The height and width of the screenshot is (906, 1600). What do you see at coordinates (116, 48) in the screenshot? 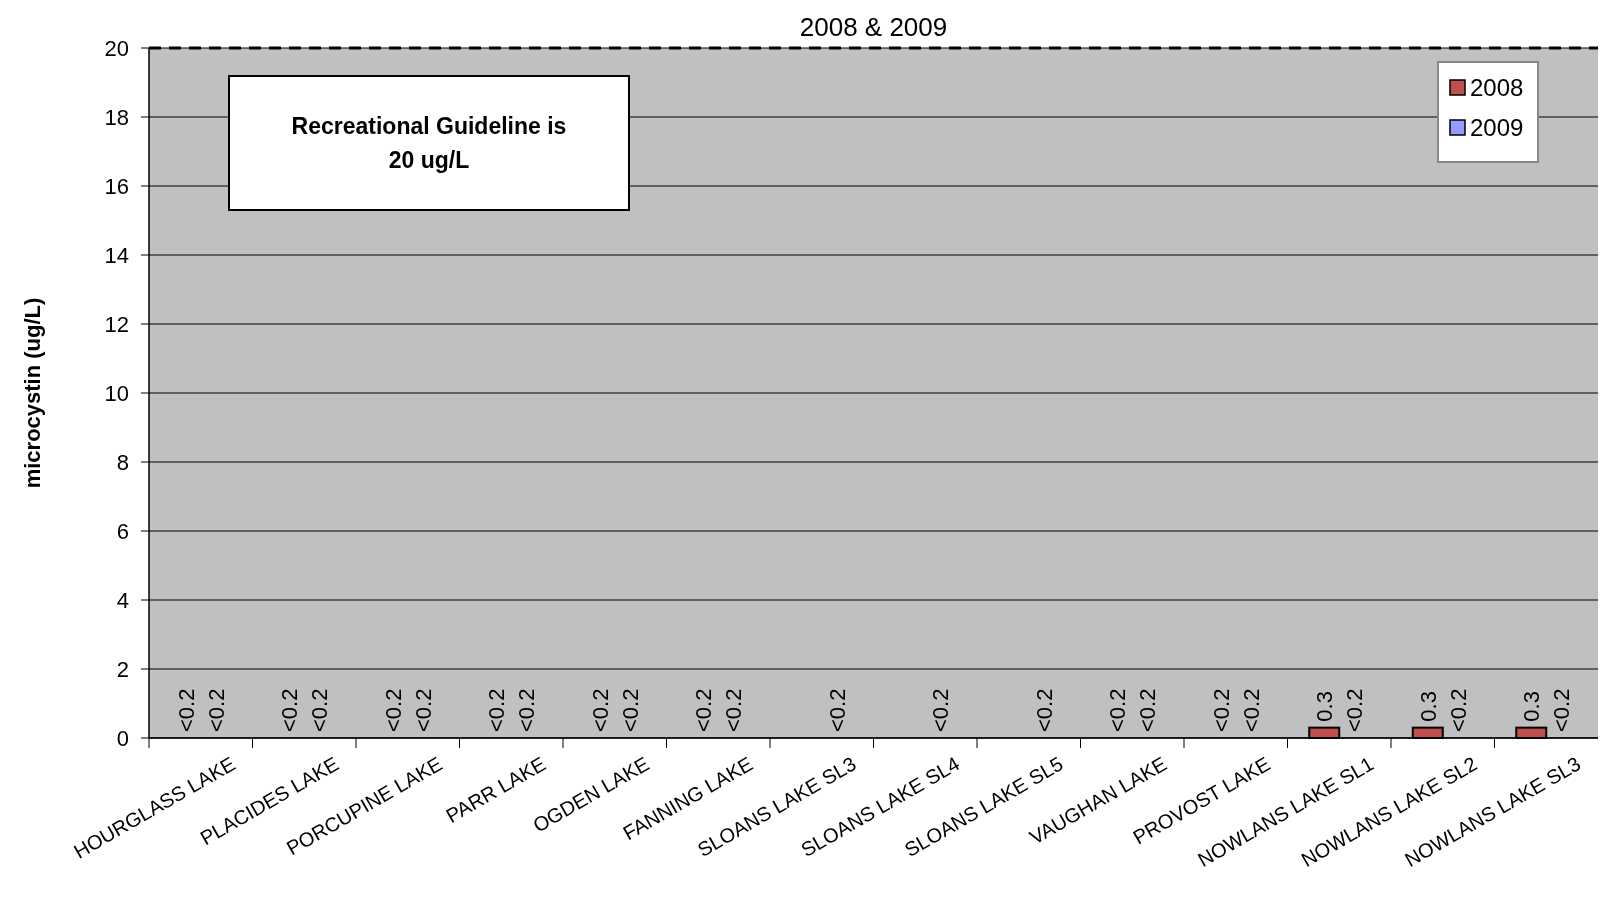
I see `y-tick-label: 20` at bounding box center [116, 48].